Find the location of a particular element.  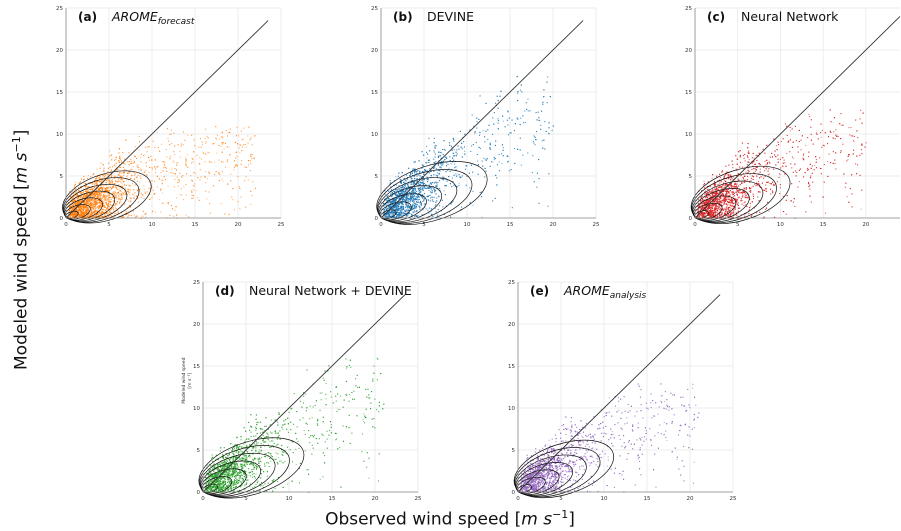

y-tick-label: 5 is located at coordinates (62, 177).